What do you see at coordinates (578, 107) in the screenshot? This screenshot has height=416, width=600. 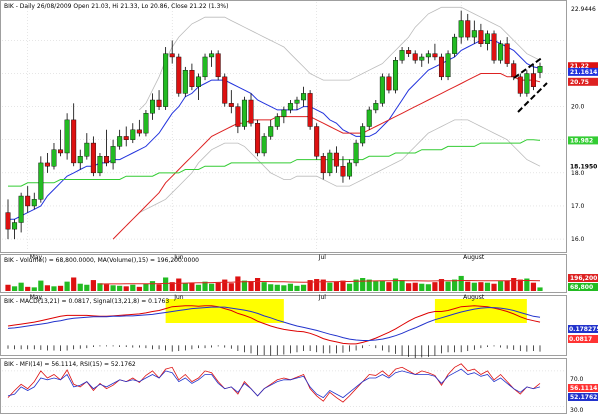 I see `price-y-tick: 20.0` at bounding box center [578, 107].